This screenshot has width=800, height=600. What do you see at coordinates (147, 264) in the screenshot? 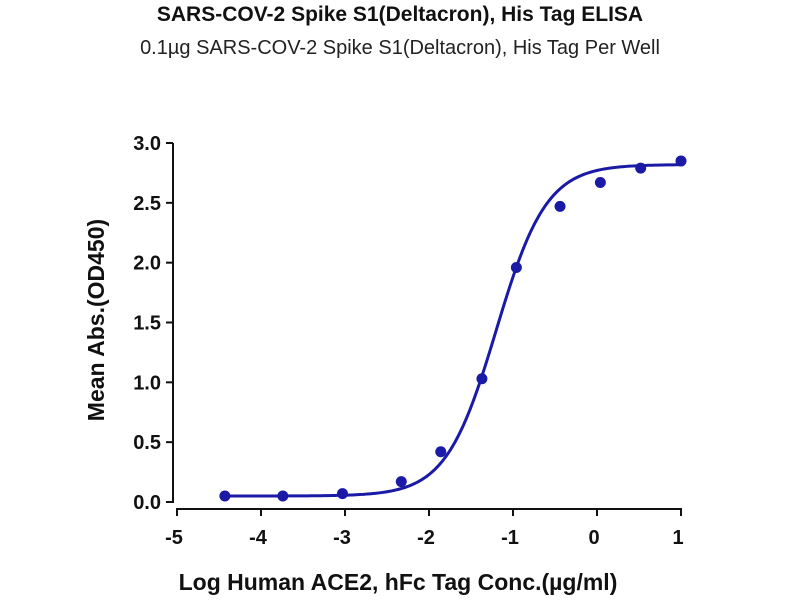
I see `y-tick-label: 2.0` at bounding box center [147, 264].